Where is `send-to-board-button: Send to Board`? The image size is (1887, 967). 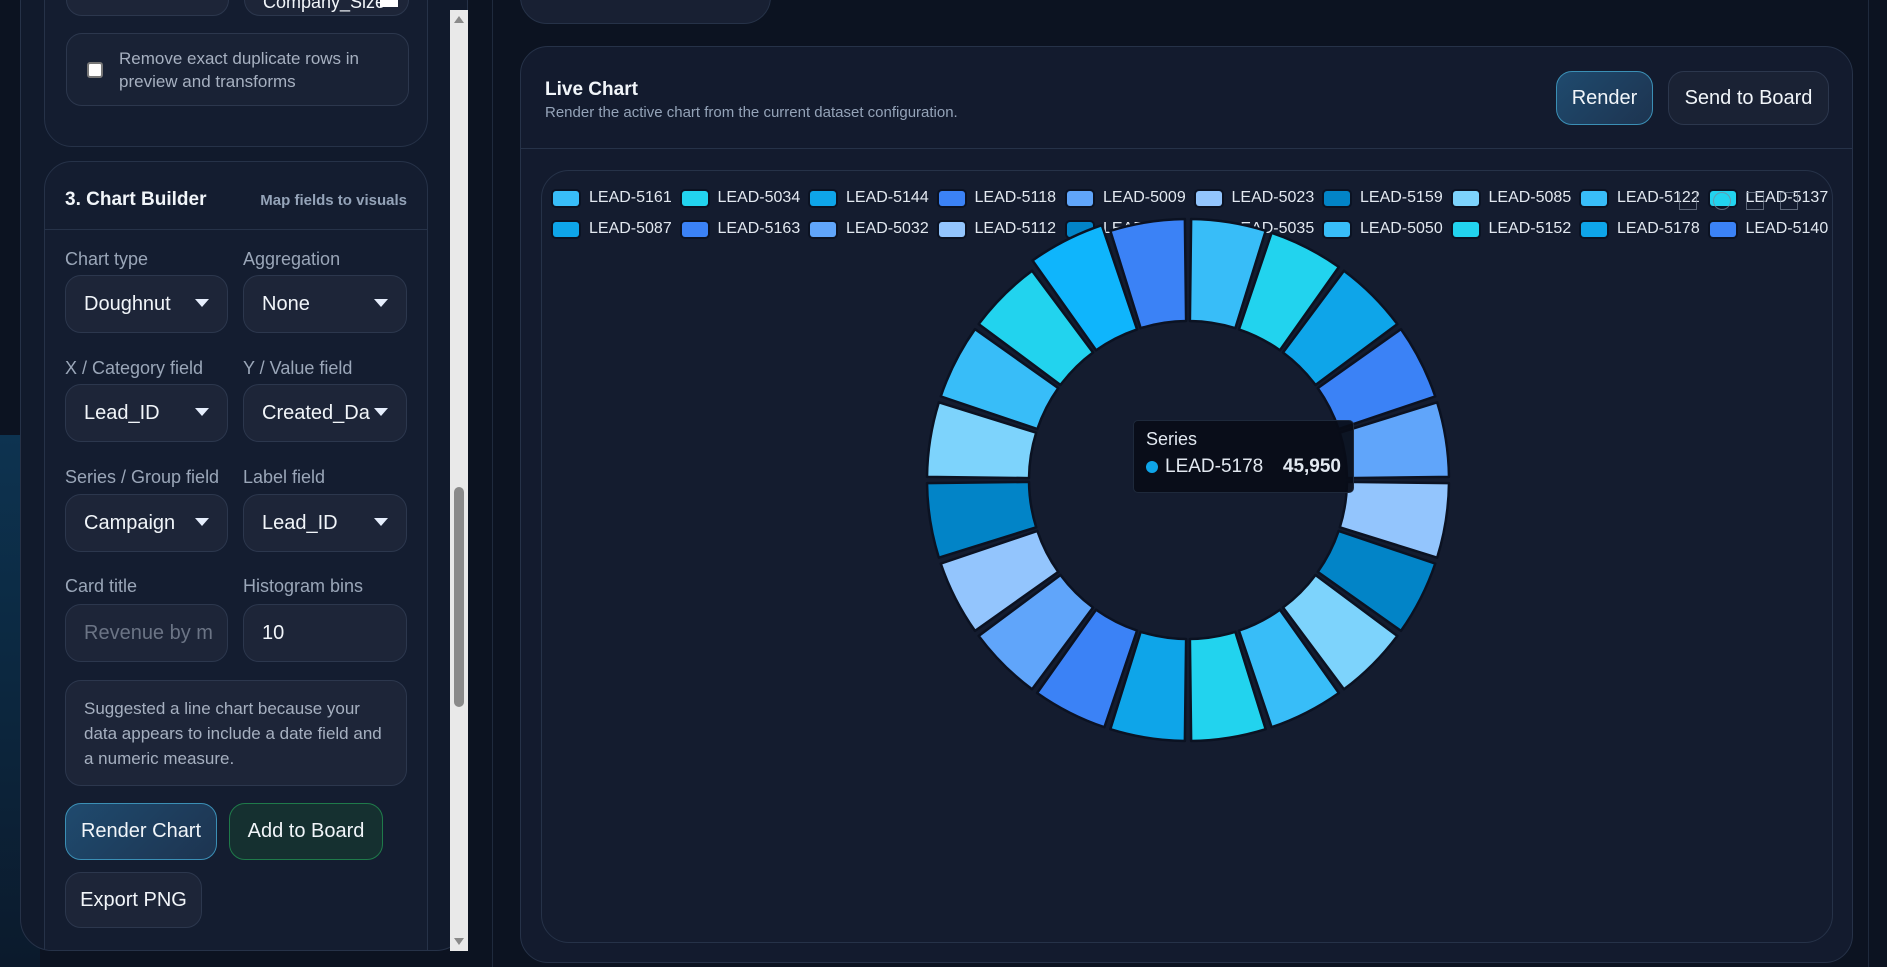 send-to-board-button: Send to Board is located at coordinates (1748, 98).